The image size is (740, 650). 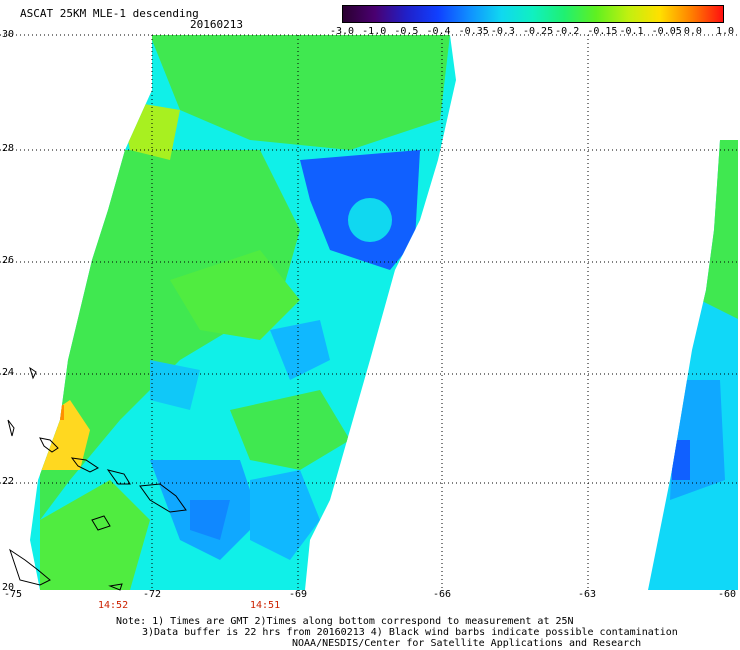 What do you see at coordinates (473, 31) in the screenshot?
I see `colorbar-tick-label: -0.35` at bounding box center [473, 31].